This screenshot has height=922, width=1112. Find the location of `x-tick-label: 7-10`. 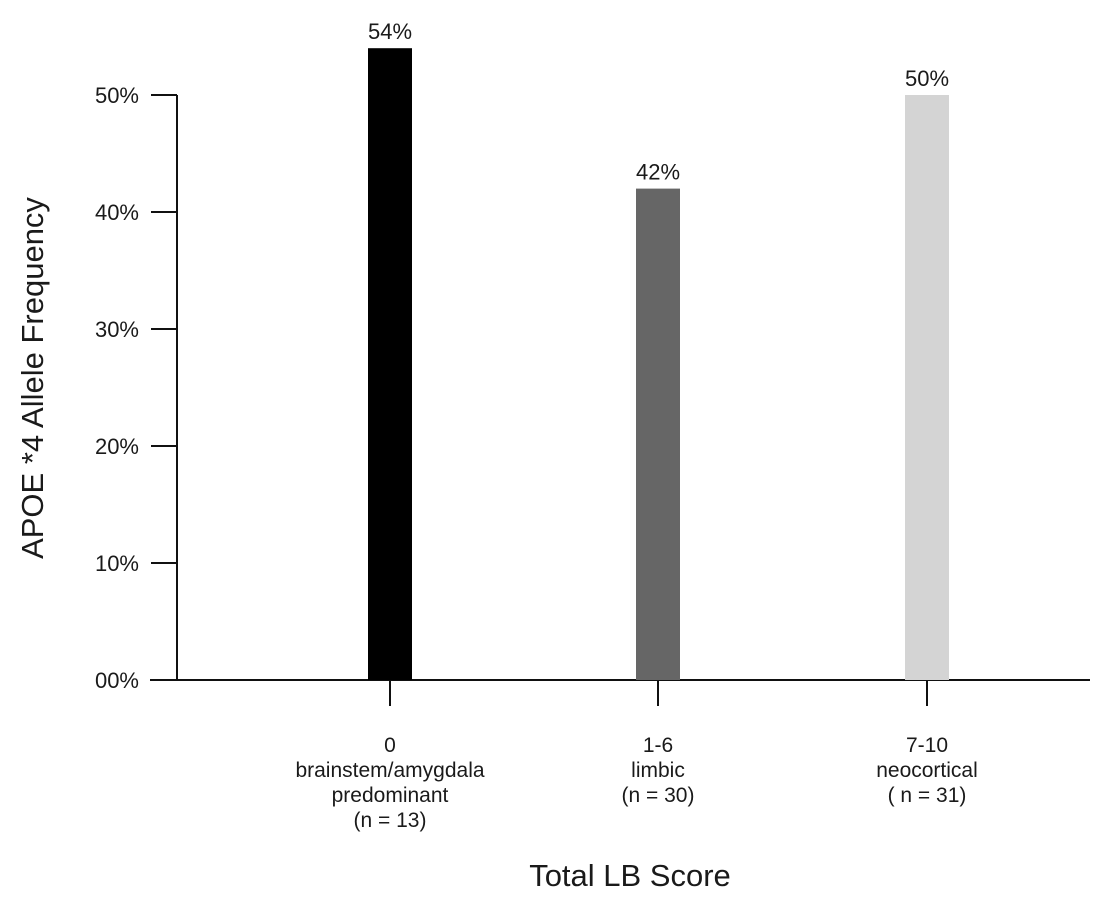

x-tick-label: 7-10 is located at coordinates (927, 745).